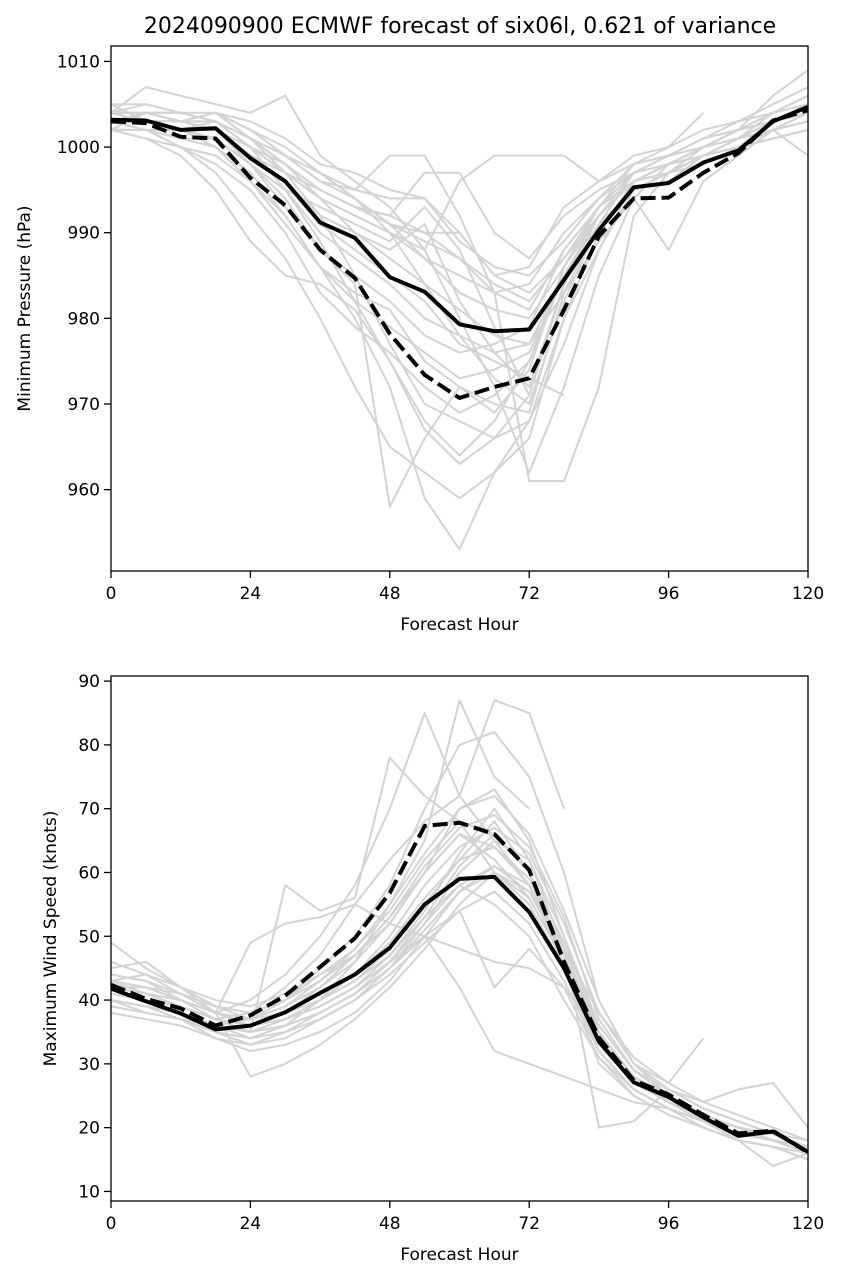  Describe the element at coordinates (459, 625) in the screenshot. I see `pressure-x-axis-label: Forecast Hour` at that location.